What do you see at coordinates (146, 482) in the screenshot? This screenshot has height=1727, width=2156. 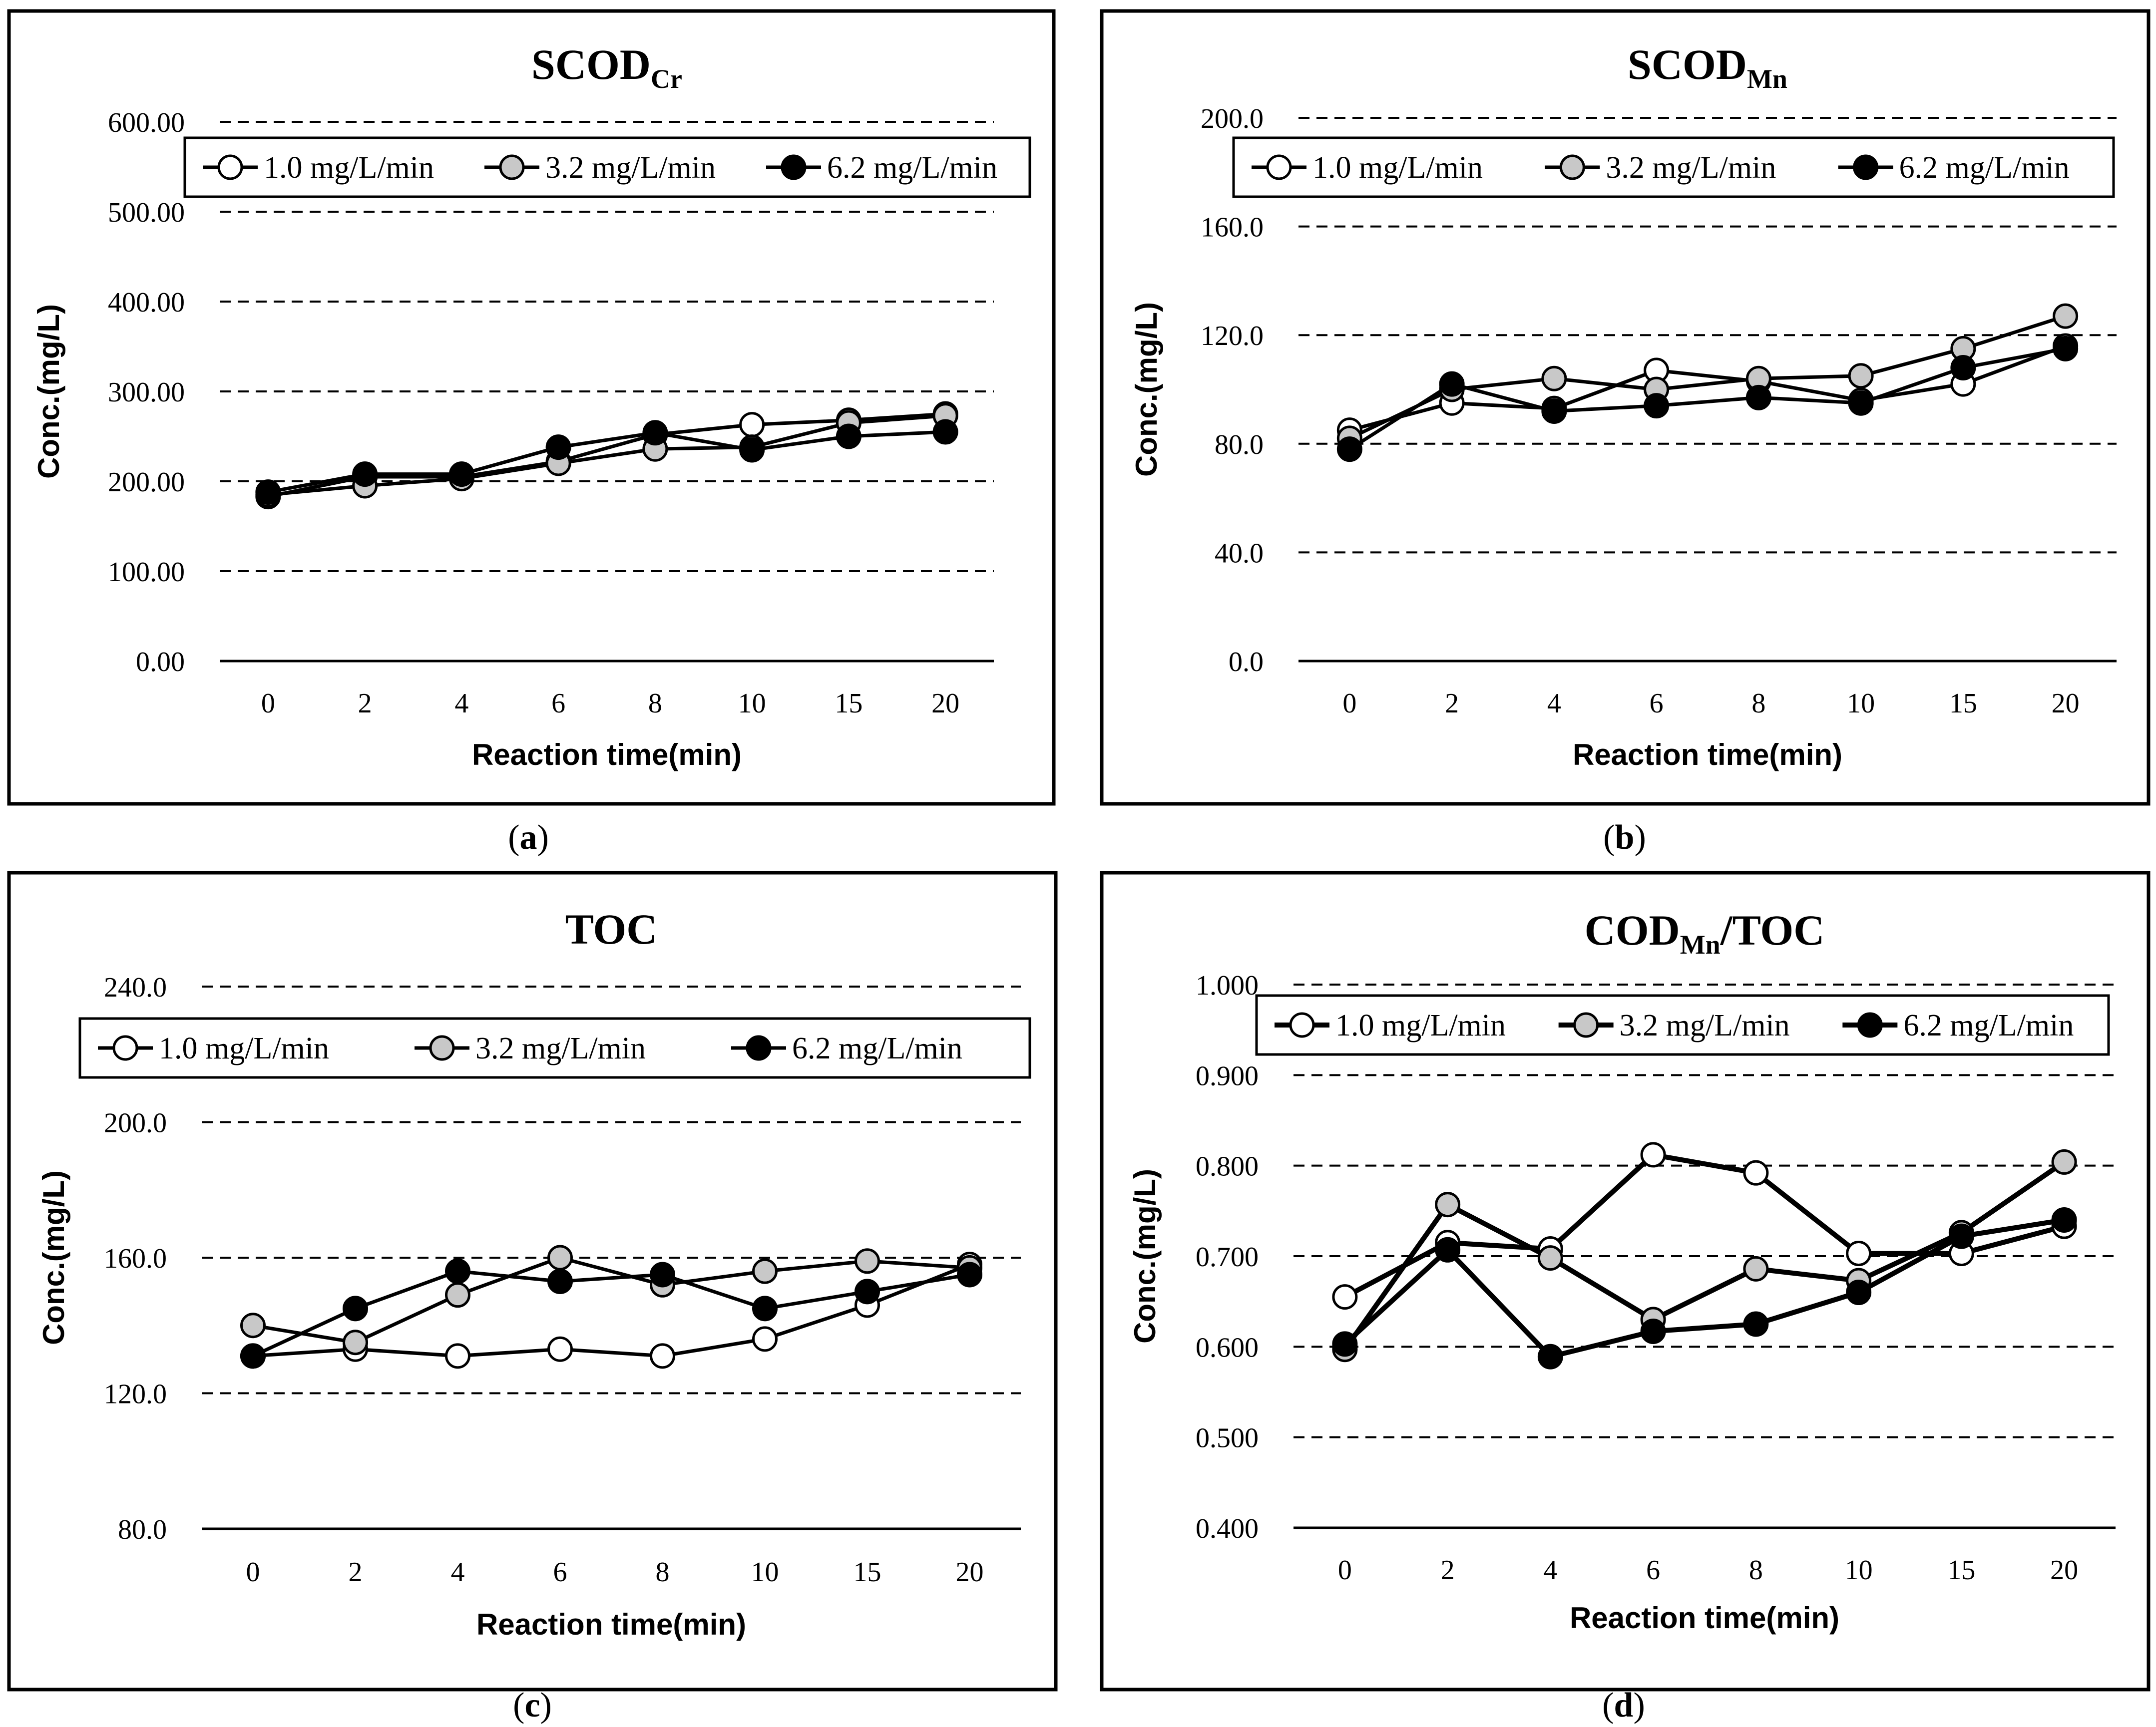 I see `y-tick-label: 200.00` at bounding box center [146, 482].